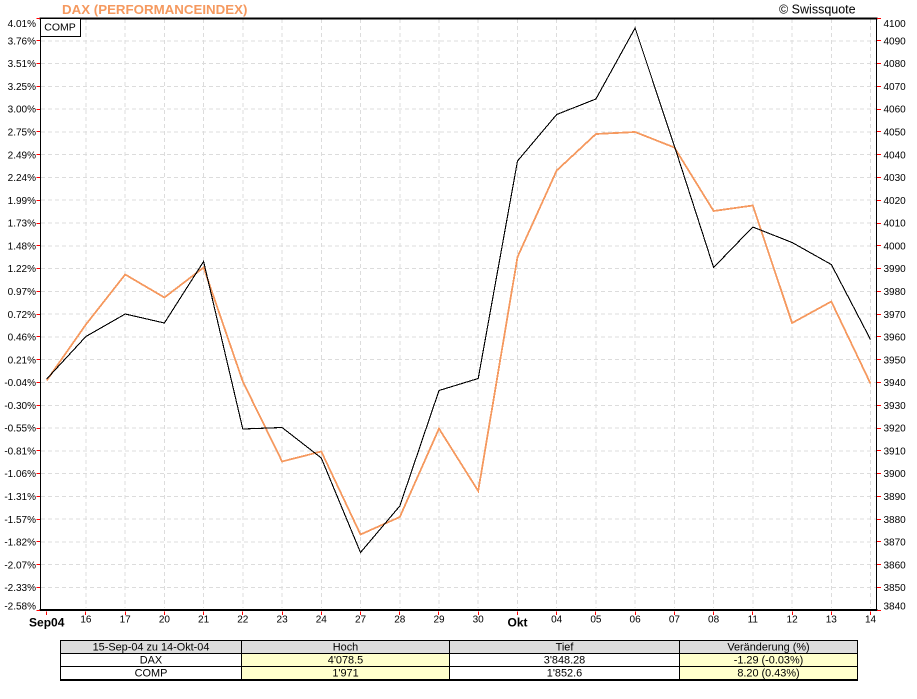 Image resolution: width=917 pixels, height=699 pixels. Describe the element at coordinates (714, 620) in the screenshot. I see `svg-text: 08` at that location.